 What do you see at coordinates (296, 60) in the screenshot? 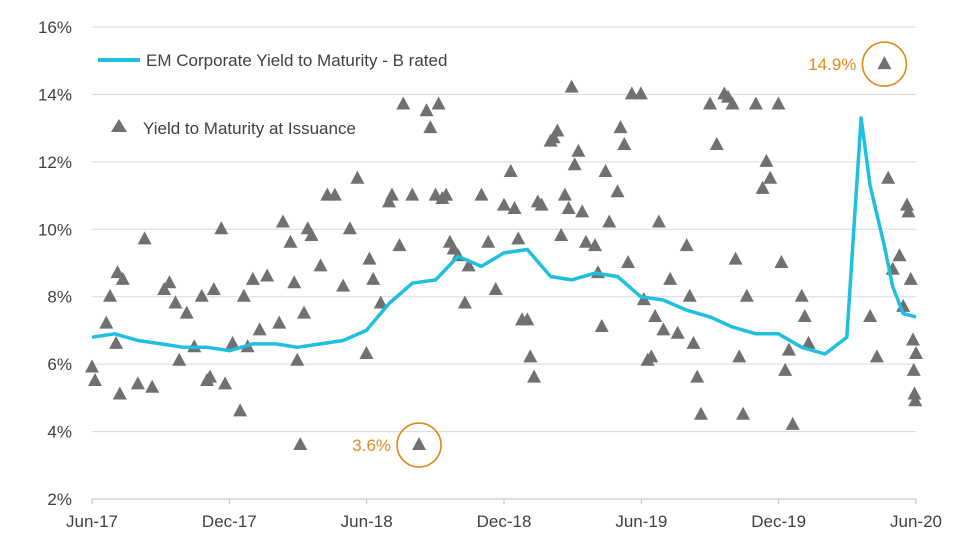
I see `legend-label-line-series: EM Corporate Yield to Maturity - B rated` at bounding box center [296, 60].